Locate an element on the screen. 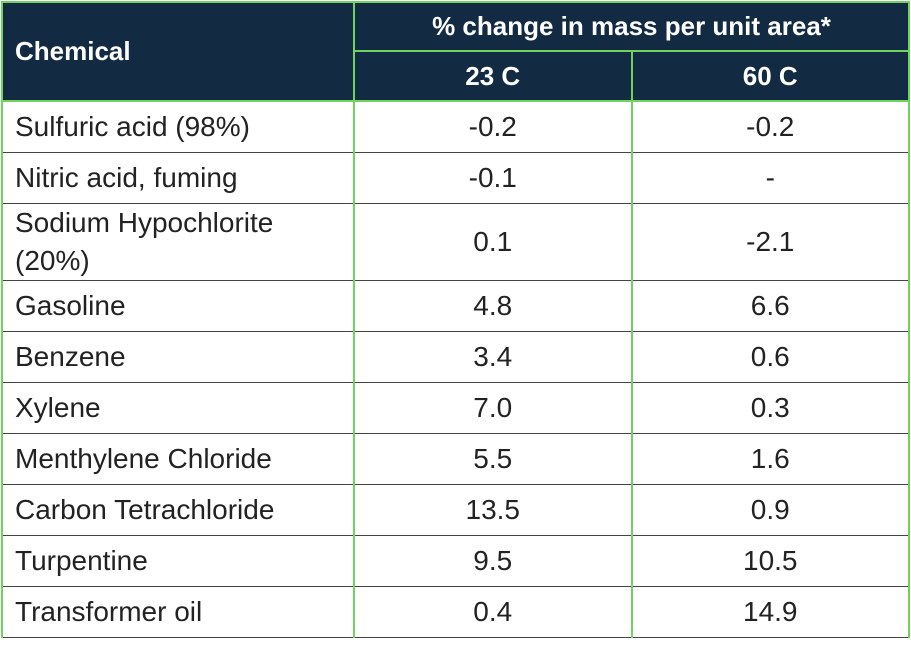 The image size is (911, 654). table-row: Sodium Hypochlorite (20%) 0.1 -2.1 is located at coordinates (455, 242).